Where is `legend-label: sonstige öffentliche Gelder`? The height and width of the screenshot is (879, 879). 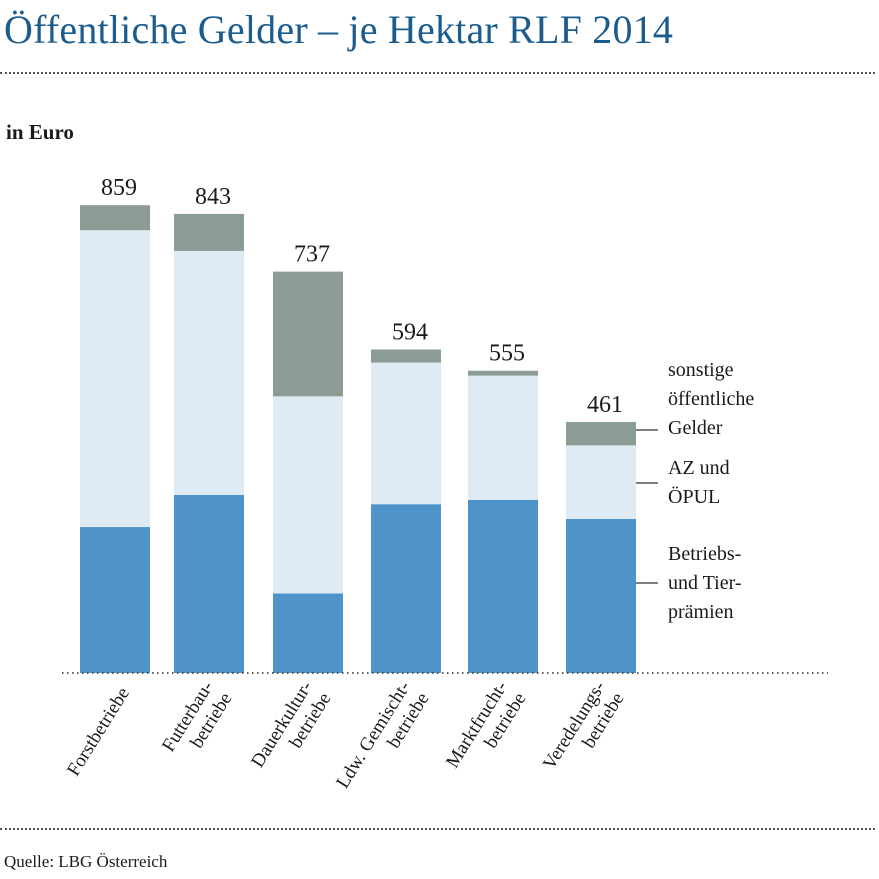 legend-label: sonstige öffentliche Gelder is located at coordinates (711, 399).